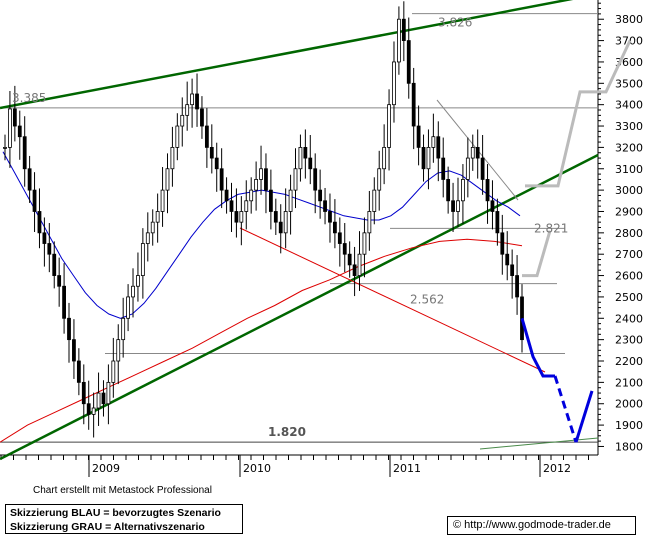 This screenshot has width=650, height=544. Describe the element at coordinates (107, 527) in the screenshot. I see `legend-gray: Skizzierung GRAU = Alternativszenario` at that location.